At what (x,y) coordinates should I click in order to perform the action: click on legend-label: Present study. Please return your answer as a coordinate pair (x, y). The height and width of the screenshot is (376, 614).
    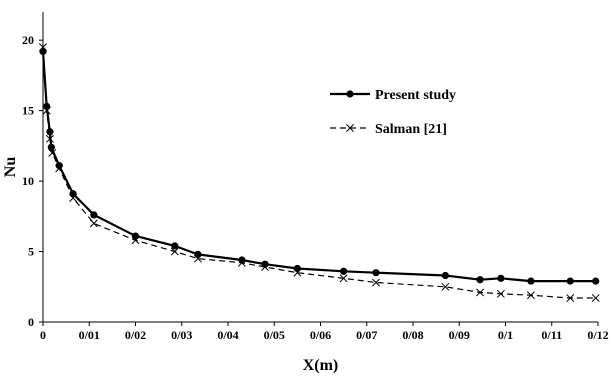
    Looking at the image, I should click on (415, 95).